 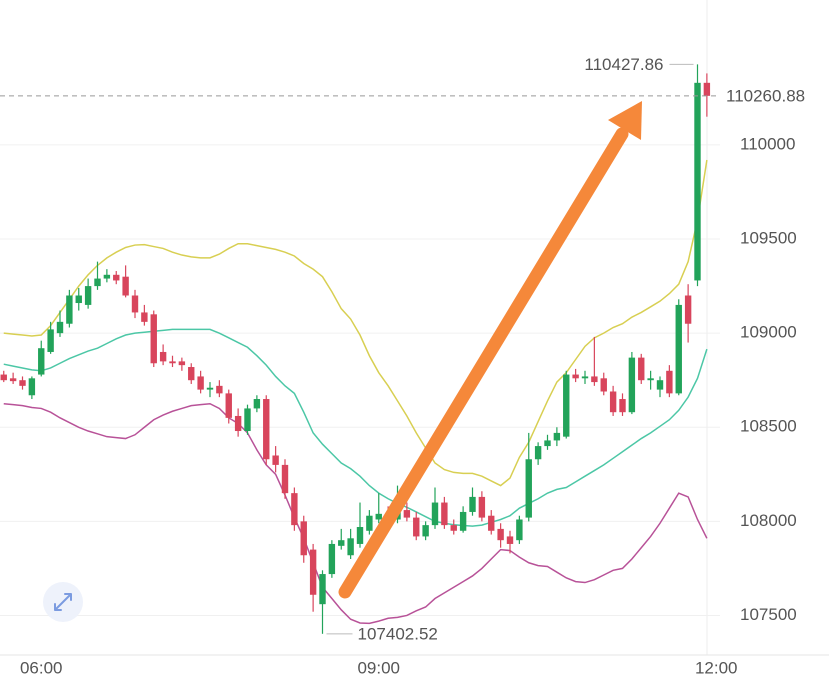 What do you see at coordinates (768, 332) in the screenshot?
I see `y-tick-label: 109000` at bounding box center [768, 332].